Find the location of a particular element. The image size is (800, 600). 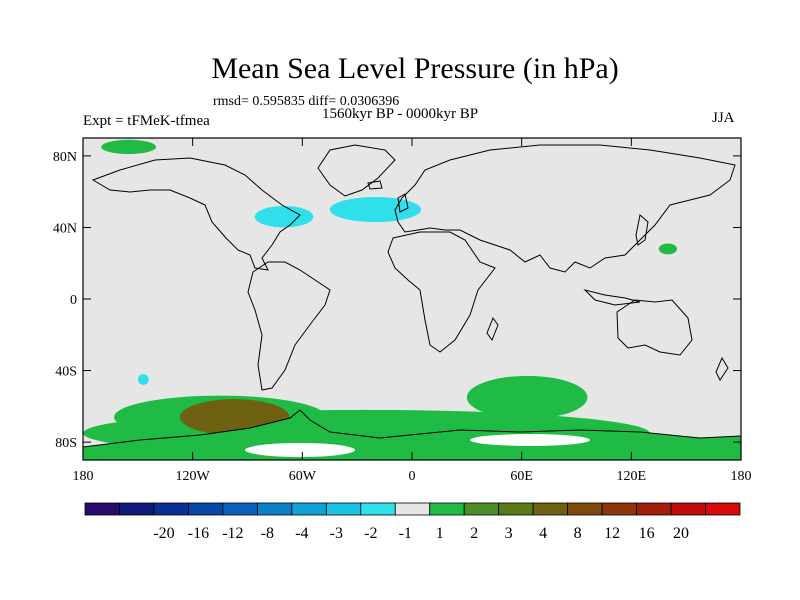

y-tick-labels: 80N 40N 0 40S 80S is located at coordinates (65, 300).